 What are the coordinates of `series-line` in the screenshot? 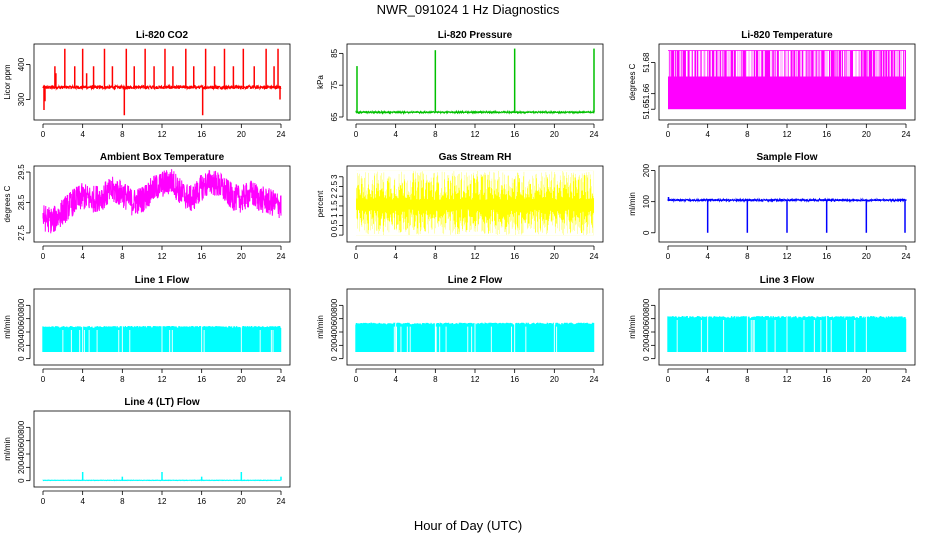 It's located at (162, 201).